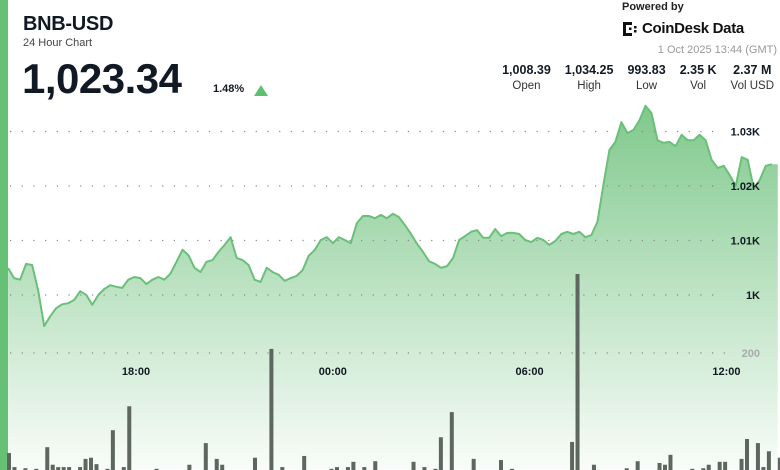 The image size is (780, 470). I want to click on stat-label: Open, so click(526, 86).